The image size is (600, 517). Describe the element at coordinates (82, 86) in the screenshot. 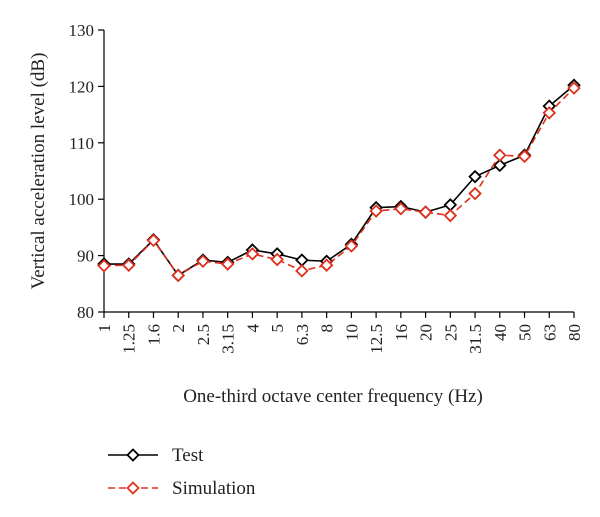

I see `y-tick-label: 120` at that location.